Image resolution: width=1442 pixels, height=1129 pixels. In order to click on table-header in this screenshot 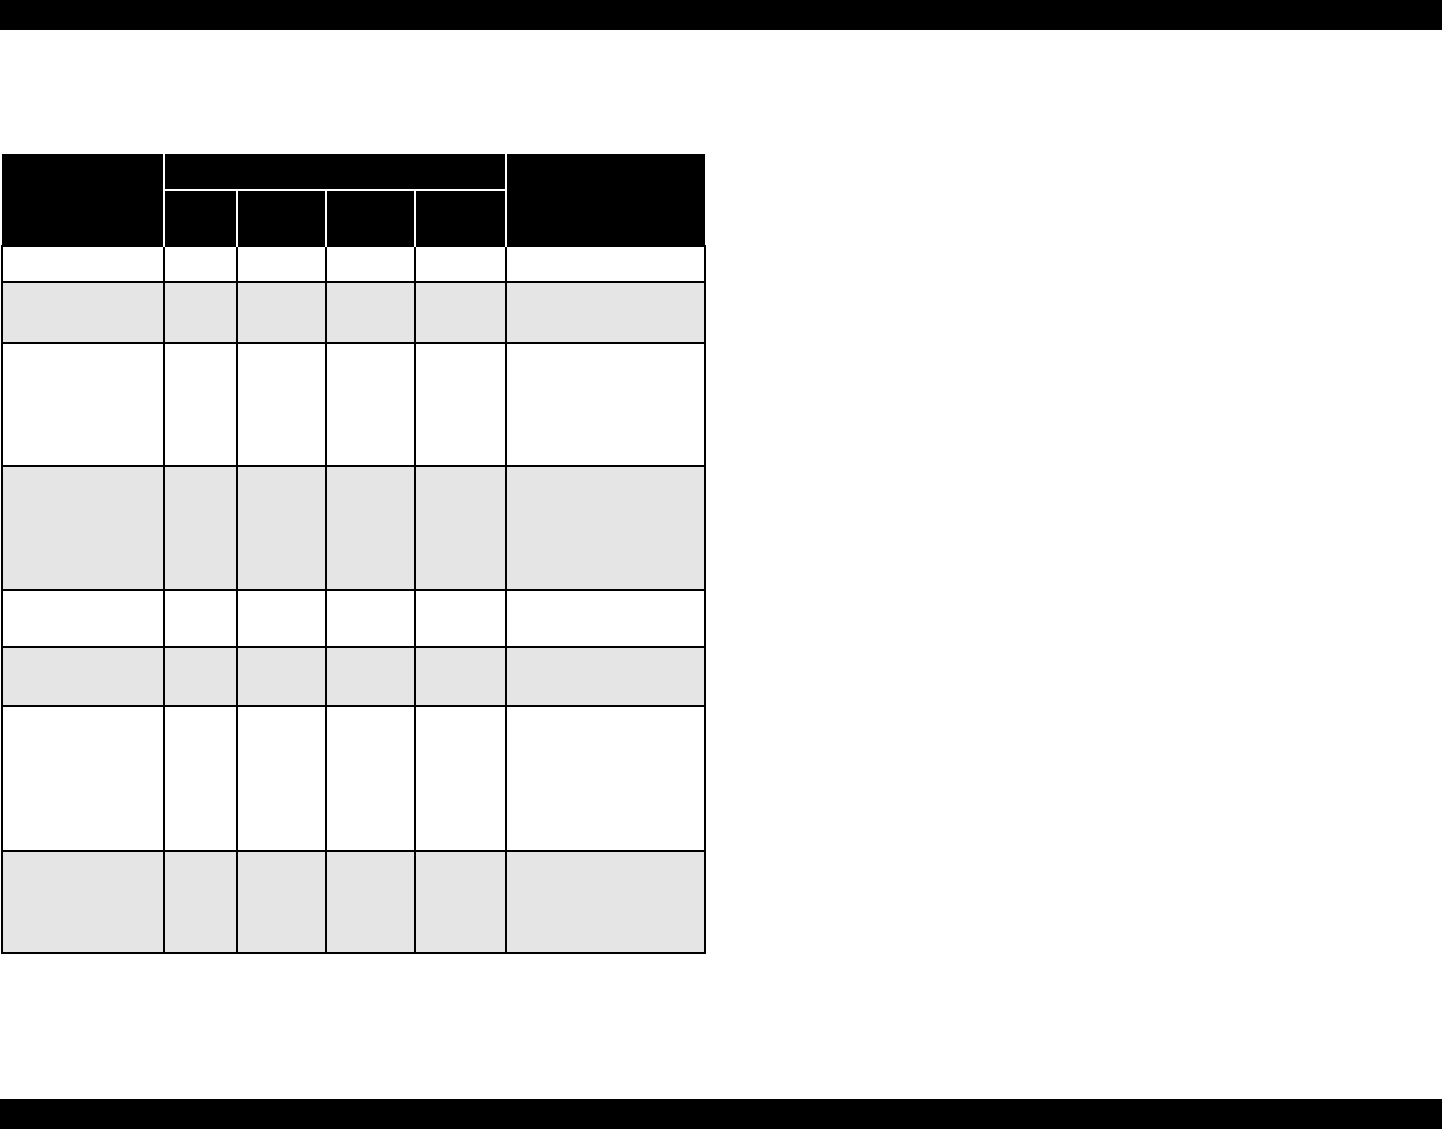, I will do `click(353, 200)`.